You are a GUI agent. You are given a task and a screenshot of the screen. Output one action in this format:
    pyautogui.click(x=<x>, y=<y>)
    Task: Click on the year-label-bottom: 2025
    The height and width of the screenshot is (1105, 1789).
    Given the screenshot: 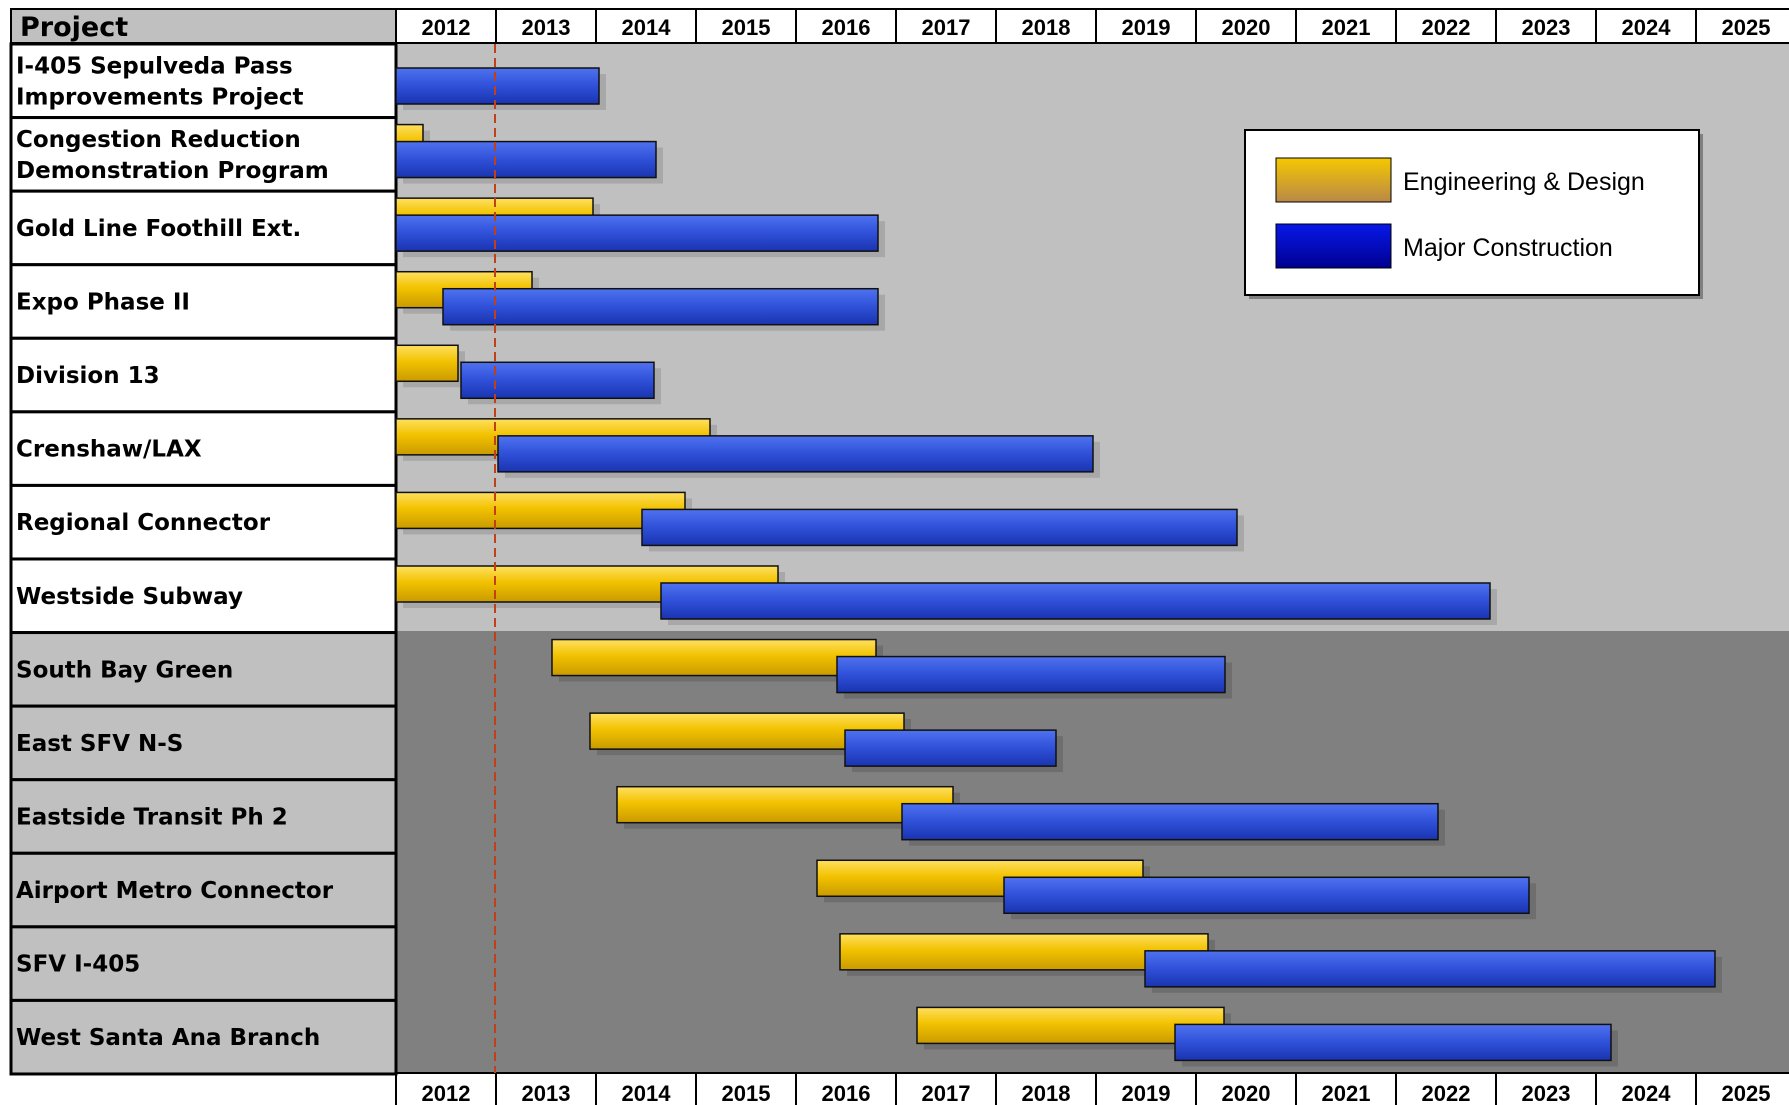 What is the action you would take?
    pyautogui.click(x=1746, y=1093)
    